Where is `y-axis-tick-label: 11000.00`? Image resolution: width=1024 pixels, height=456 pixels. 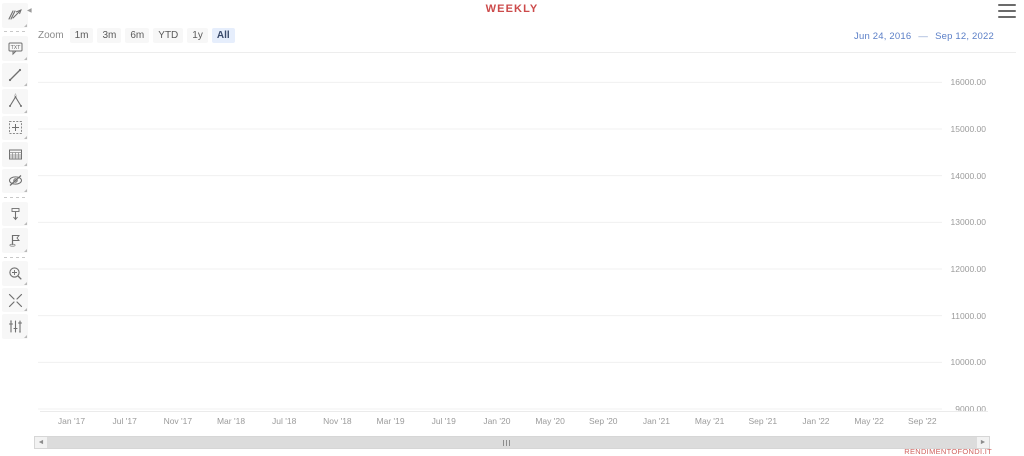
y-axis-tick-label: 11000.00 is located at coordinates (968, 315).